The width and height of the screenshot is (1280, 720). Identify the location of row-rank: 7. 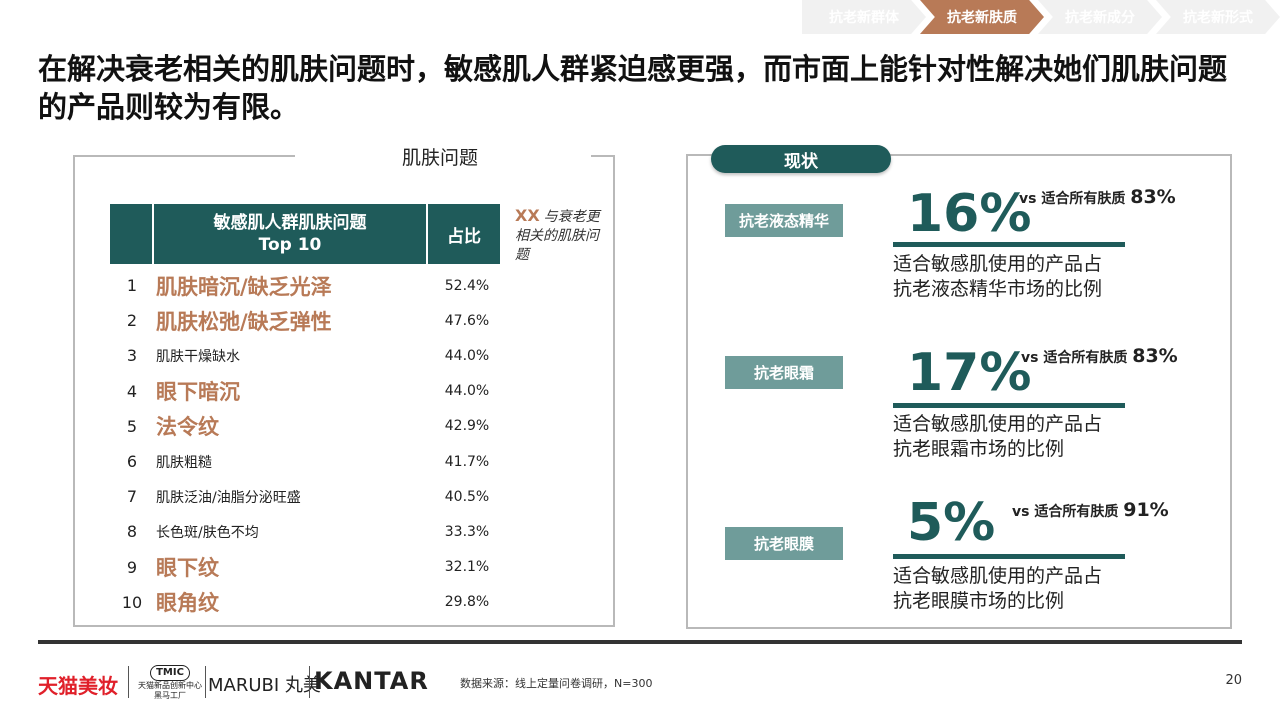
(132, 497).